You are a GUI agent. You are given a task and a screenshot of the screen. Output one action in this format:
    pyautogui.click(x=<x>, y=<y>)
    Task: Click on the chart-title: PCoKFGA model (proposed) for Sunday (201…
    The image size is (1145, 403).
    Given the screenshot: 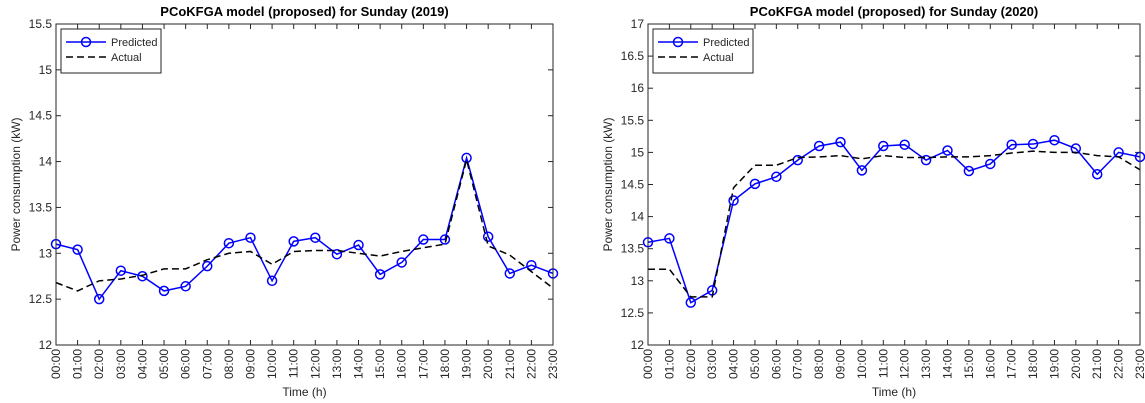 What is the action you would take?
    pyautogui.click(x=304, y=11)
    